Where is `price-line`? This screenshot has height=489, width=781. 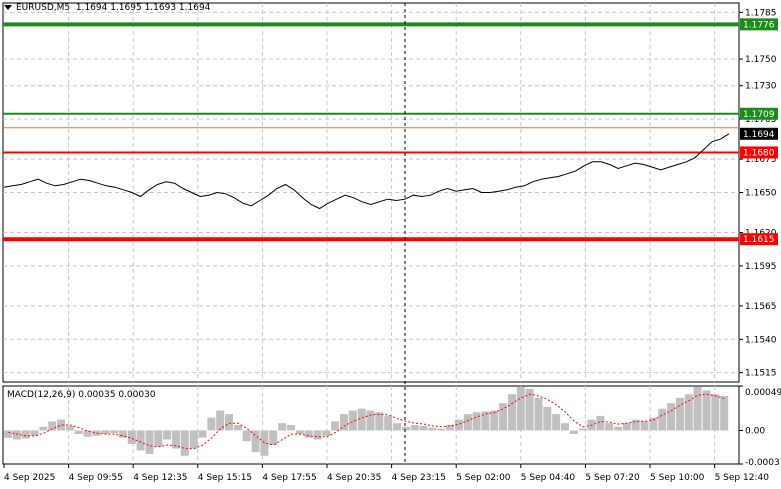
price-line is located at coordinates (366, 171).